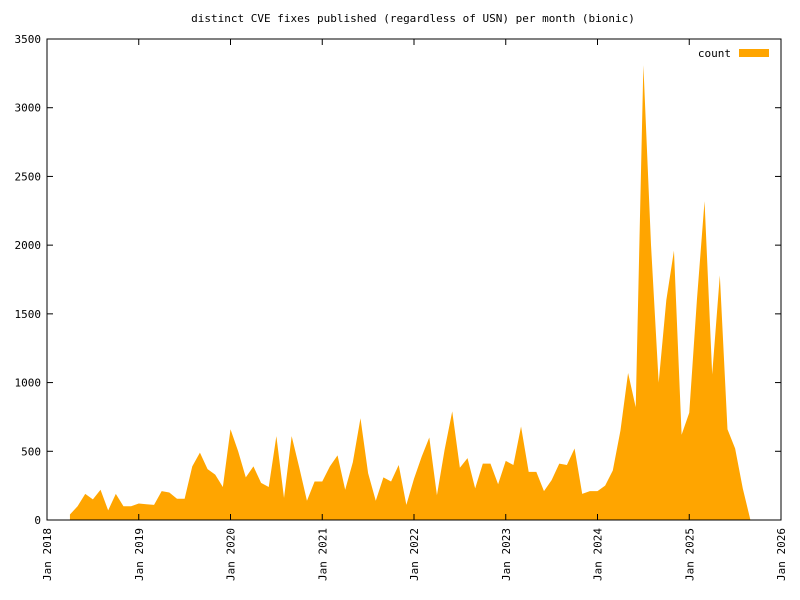  Describe the element at coordinates (28, 314) in the screenshot. I see `y-tick-label: 1500` at that location.